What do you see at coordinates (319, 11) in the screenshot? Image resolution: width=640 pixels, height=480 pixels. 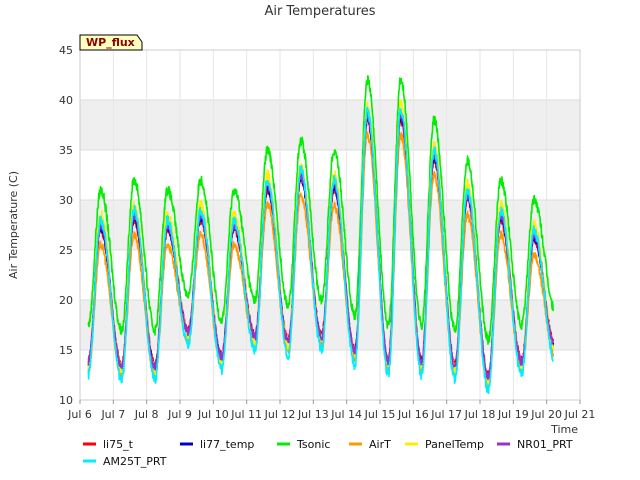 I see `chart-title: Air Temperatures` at bounding box center [319, 11].